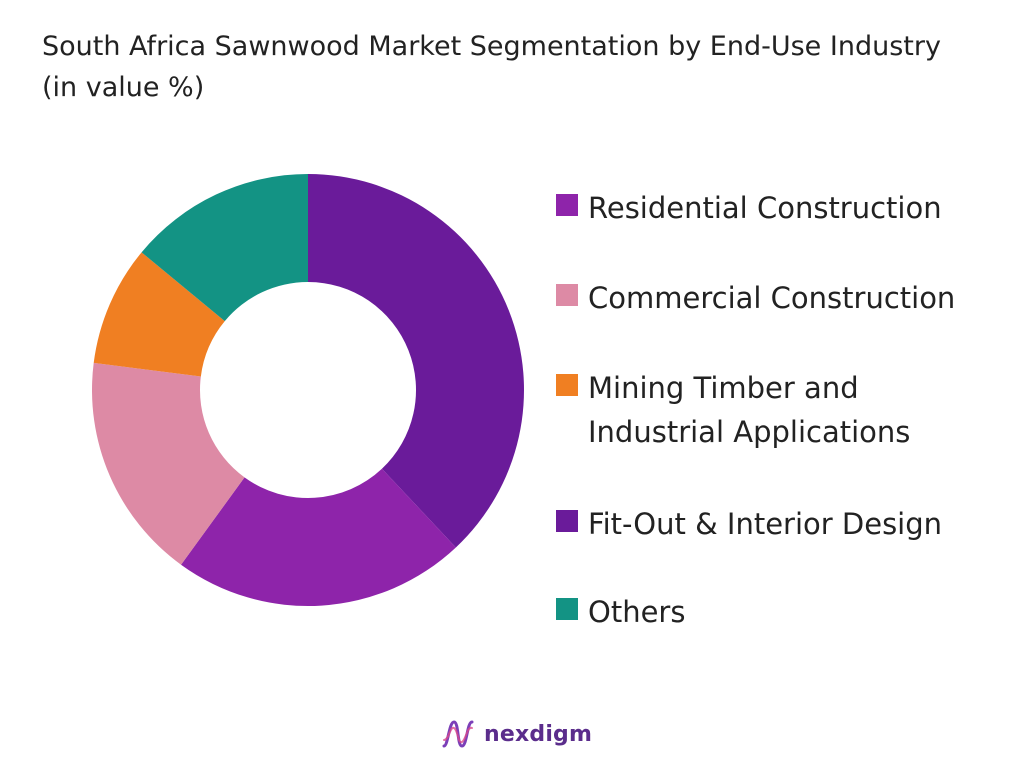 This screenshot has width=1024, height=768. Describe the element at coordinates (765, 524) in the screenshot. I see `legend-label: Fit-Out & Interior Design` at that location.